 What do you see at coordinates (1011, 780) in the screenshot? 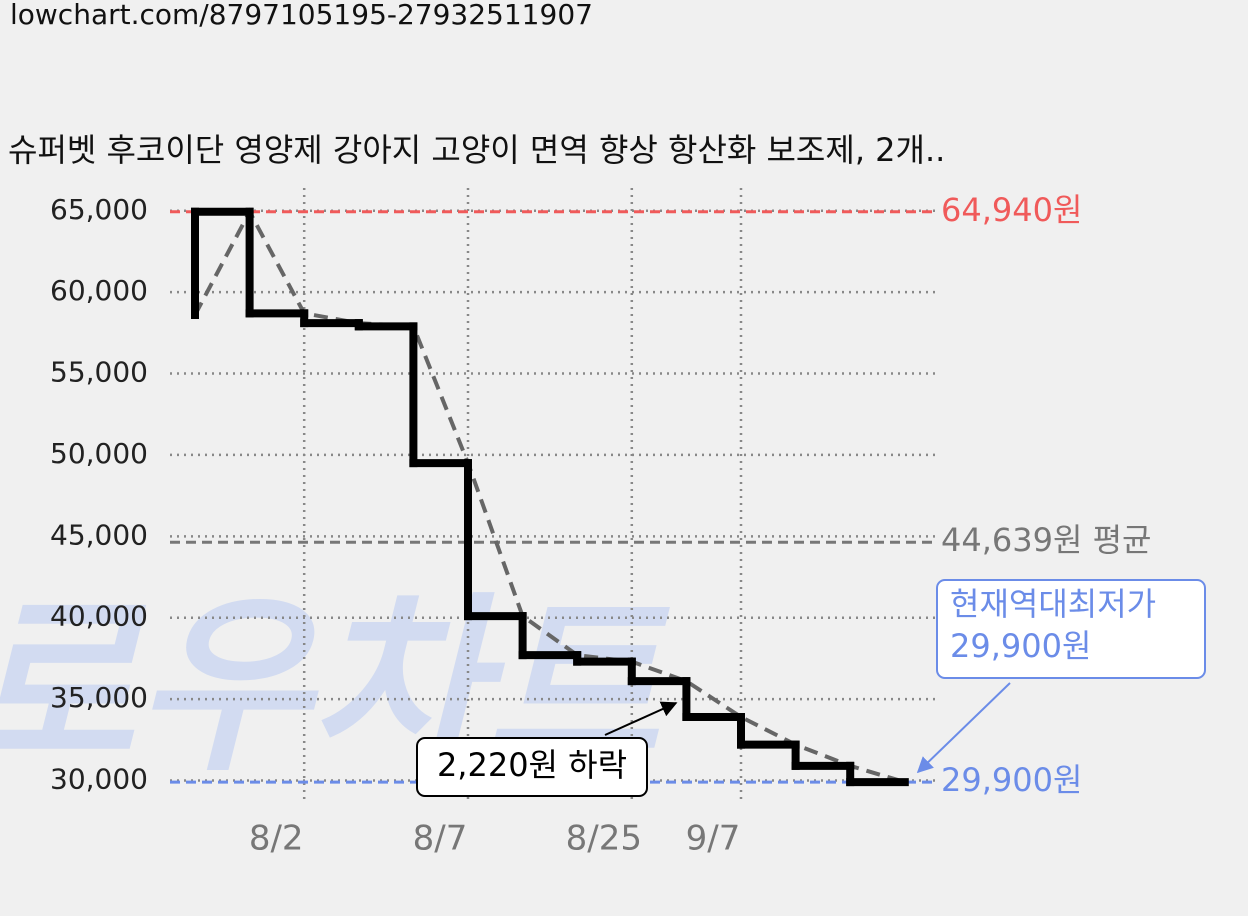
I see `reference-label: 29,900원` at bounding box center [1011, 780].